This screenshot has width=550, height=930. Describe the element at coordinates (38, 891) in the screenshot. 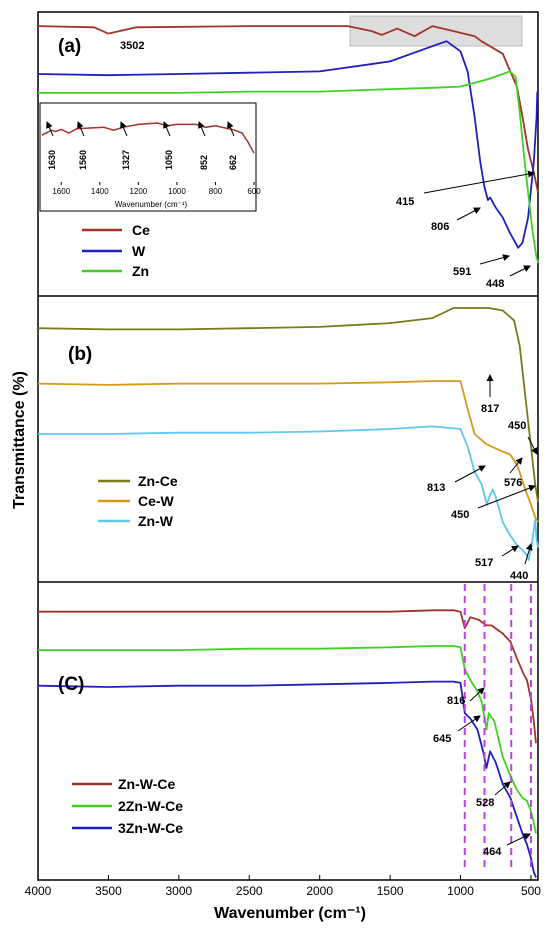

I see `x-tick-label: 4000` at that location.